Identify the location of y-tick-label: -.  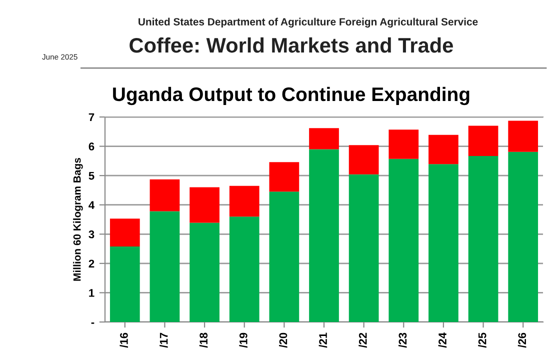
(92, 323).